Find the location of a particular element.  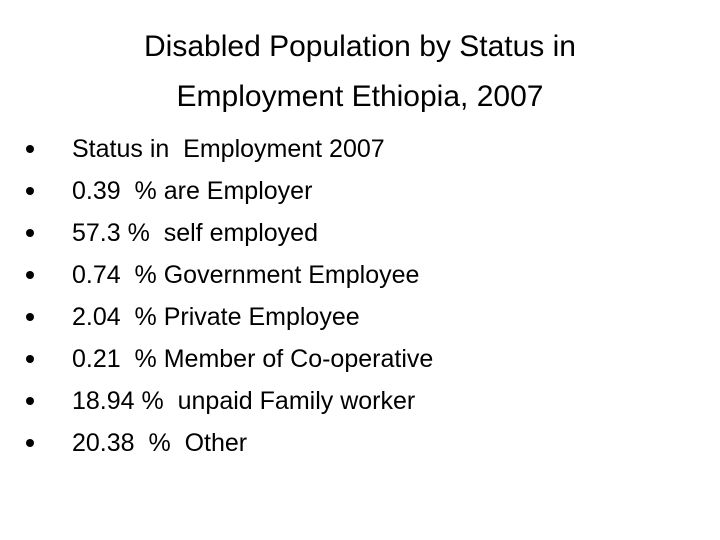

bullet-text: 57.3 % self employed is located at coordinates (195, 233).